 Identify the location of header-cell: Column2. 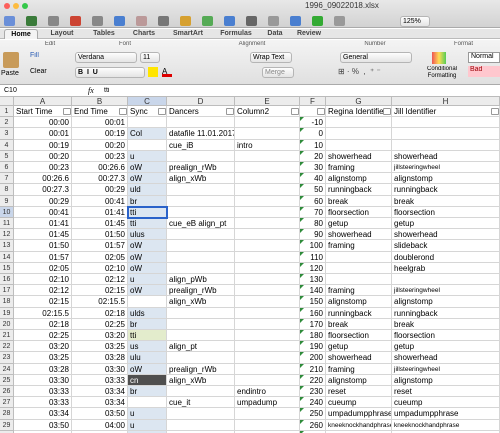
(267, 112).